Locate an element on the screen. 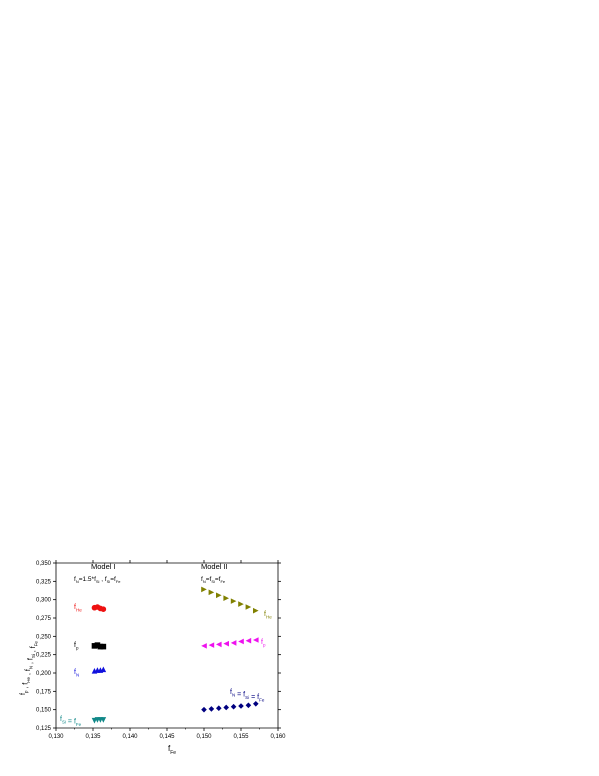 The width and height of the screenshot is (599, 776). x-axis-label: fFe is located at coordinates (172, 750).